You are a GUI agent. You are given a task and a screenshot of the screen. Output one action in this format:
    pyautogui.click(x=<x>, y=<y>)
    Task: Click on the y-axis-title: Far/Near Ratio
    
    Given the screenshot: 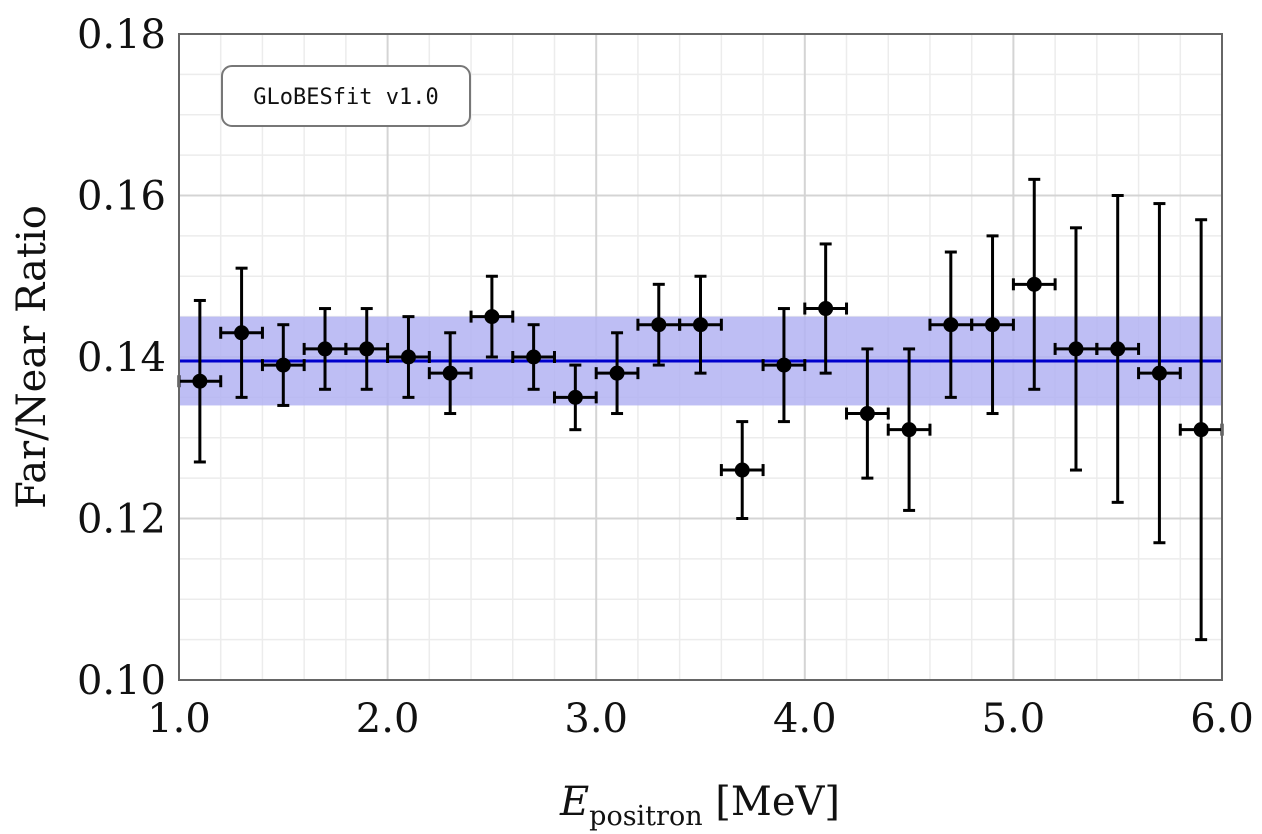 What is the action you would take?
    pyautogui.click(x=32, y=357)
    